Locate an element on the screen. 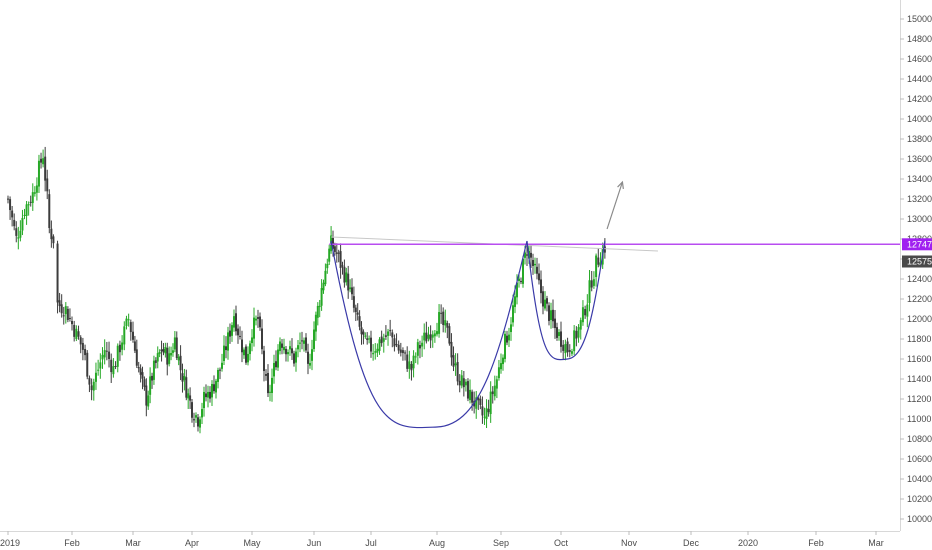 This screenshot has height=550, width=932. price-tick-label: 14600 is located at coordinates (919, 59).